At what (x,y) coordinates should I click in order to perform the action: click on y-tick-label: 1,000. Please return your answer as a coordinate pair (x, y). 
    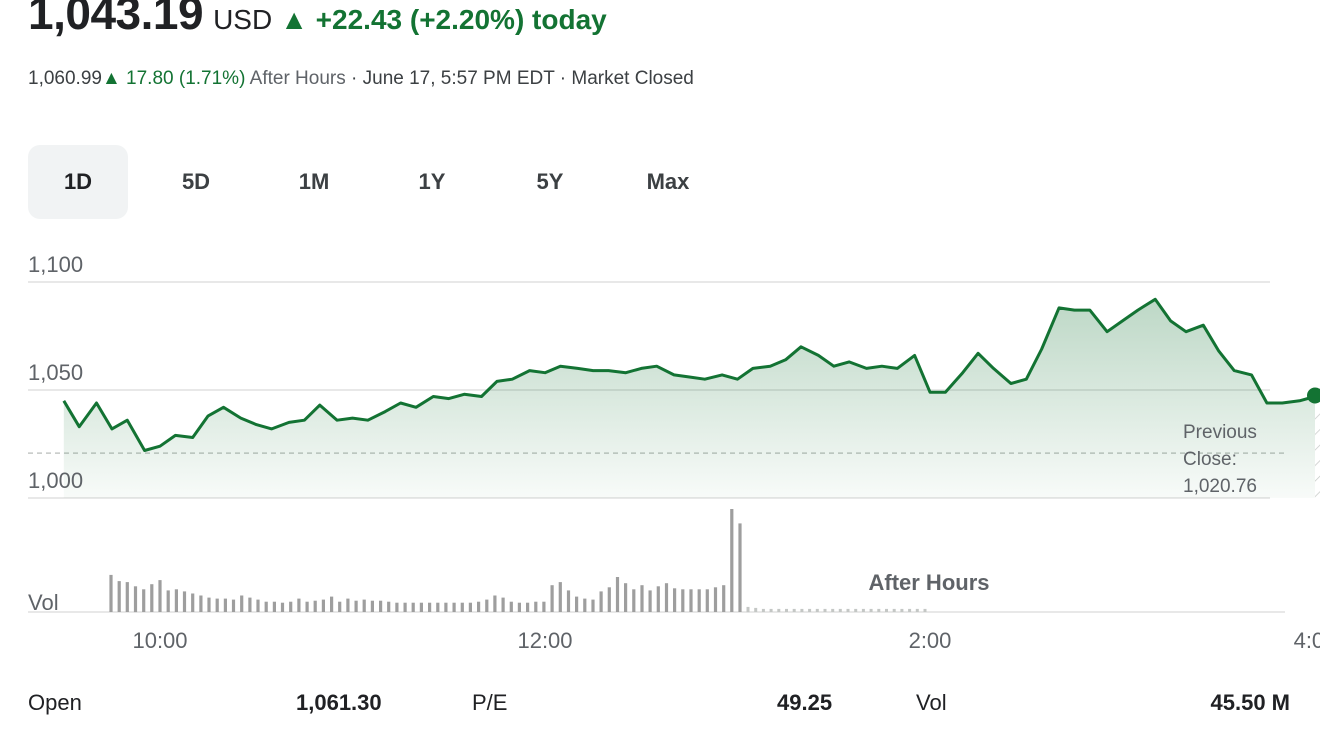
    Looking at the image, I should click on (55, 480).